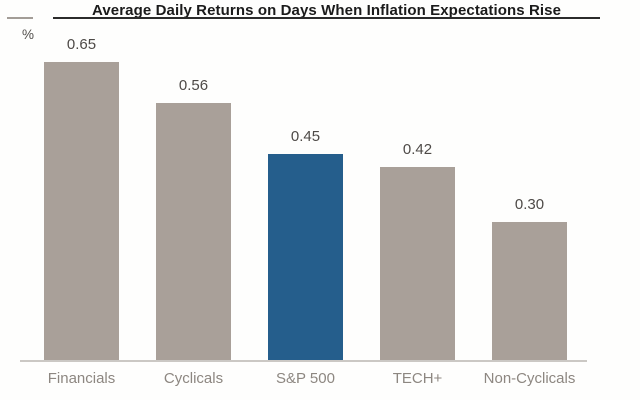  Describe the element at coordinates (305, 378) in the screenshot. I see `bar-category-label: S&P 500` at that location.